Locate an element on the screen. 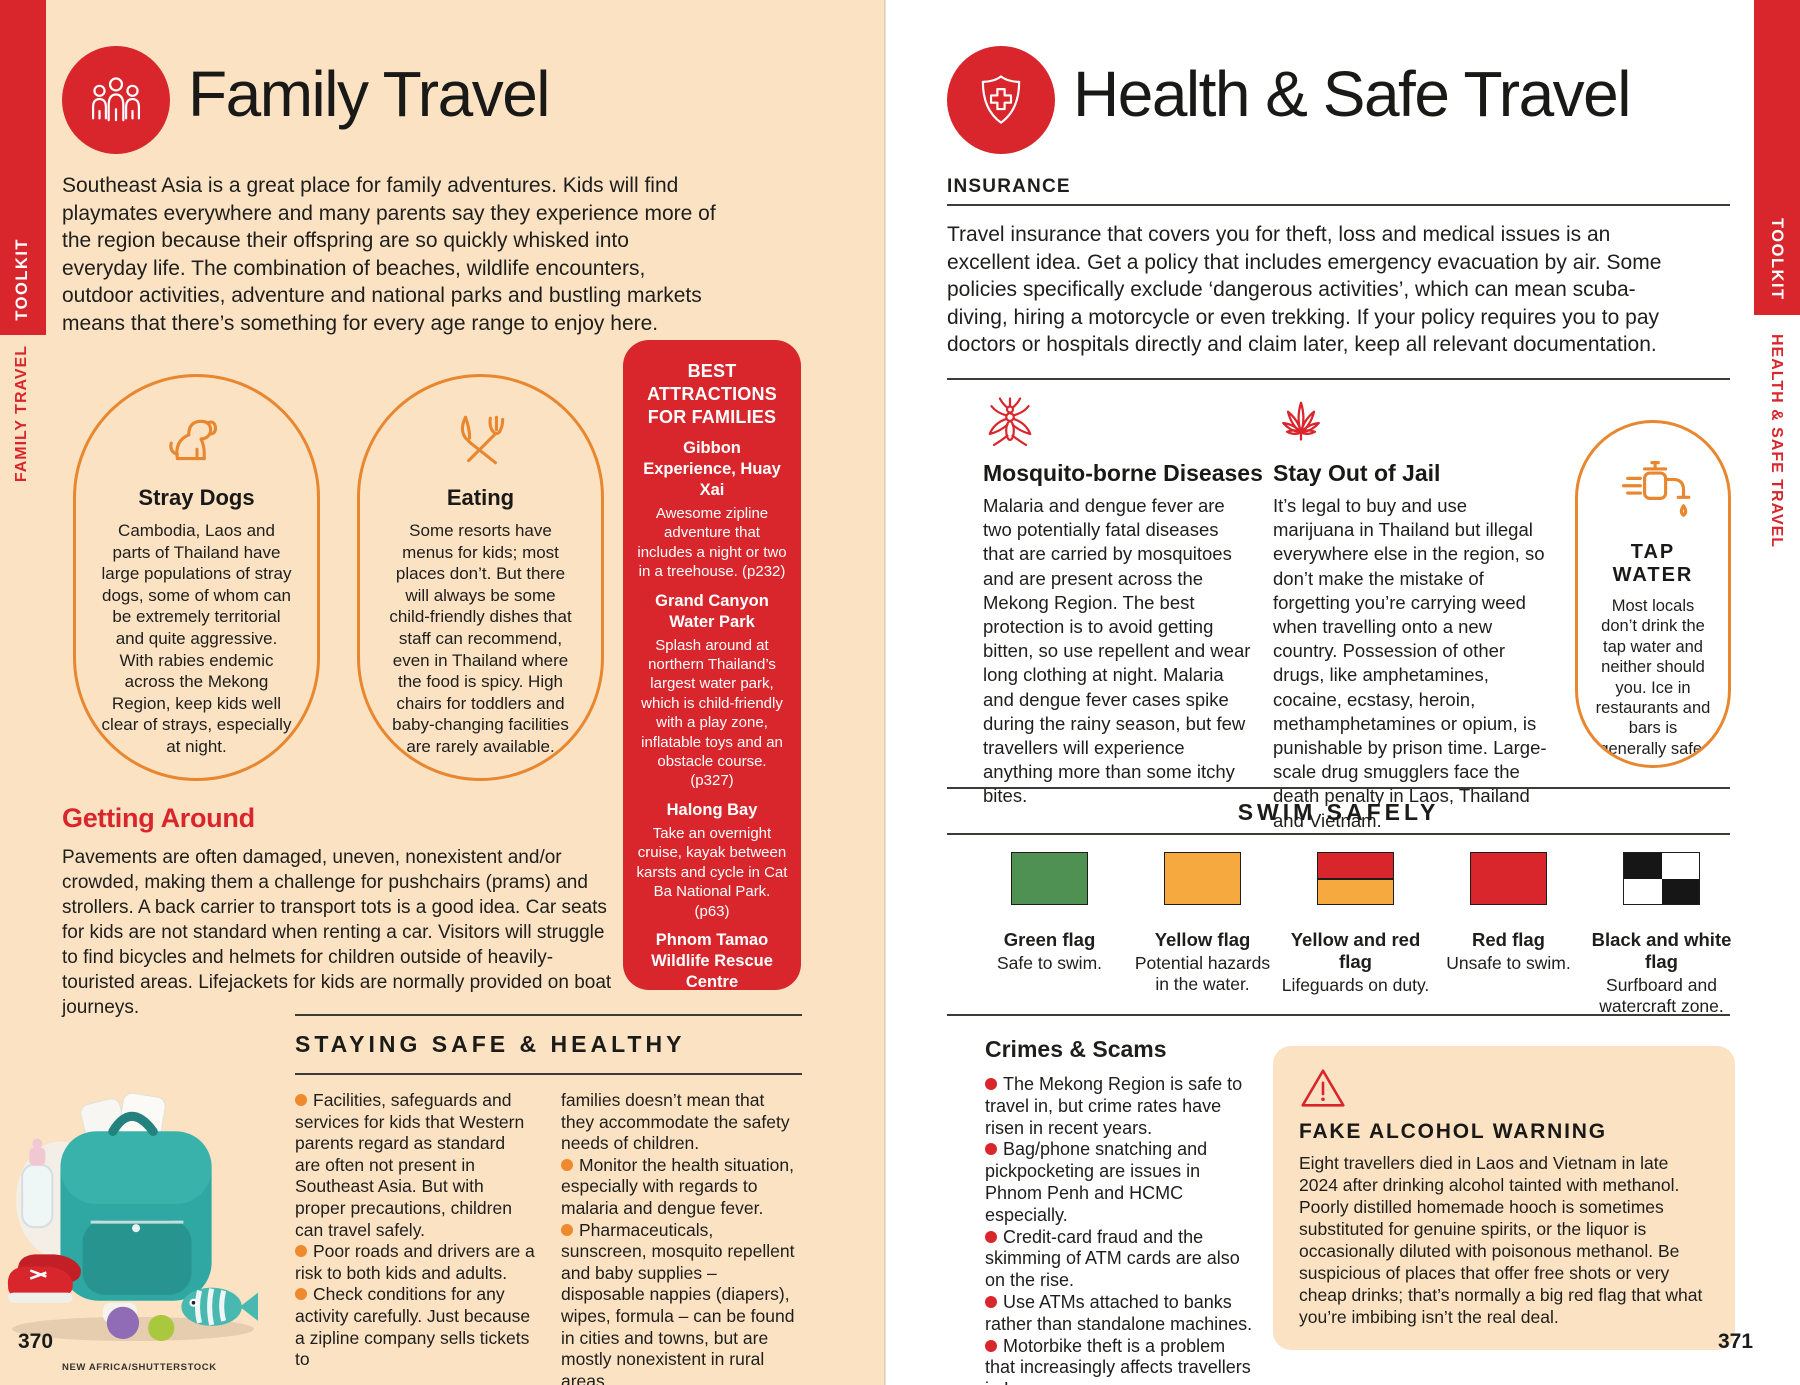 Image resolution: width=1800 pixels, height=1385 pixels. dog-icon is located at coordinates (192, 440).